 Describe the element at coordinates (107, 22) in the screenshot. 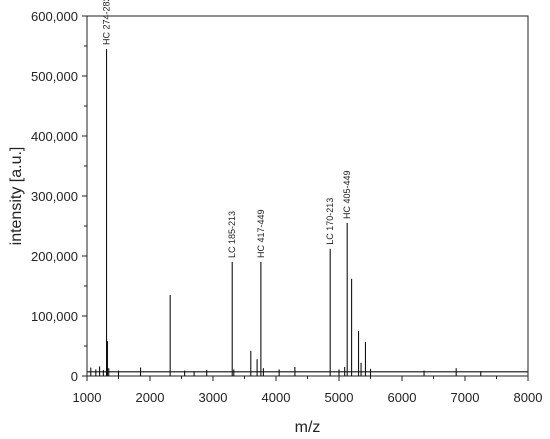

I see `peak-annotation: HC 274-283` at that location.